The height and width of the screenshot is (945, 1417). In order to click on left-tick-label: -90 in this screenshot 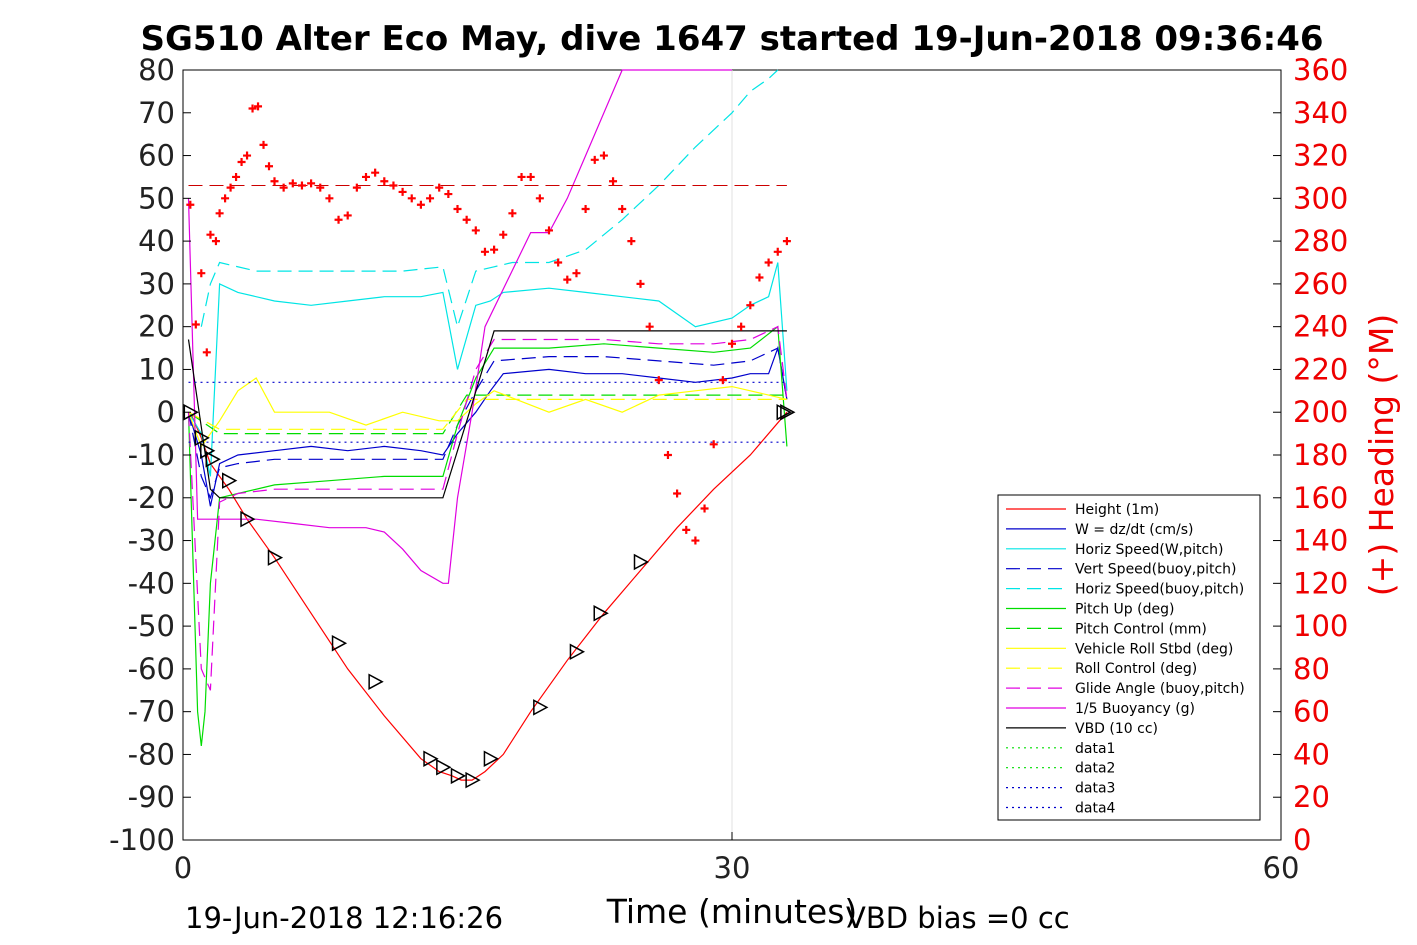, I will do `click(151, 797)`.